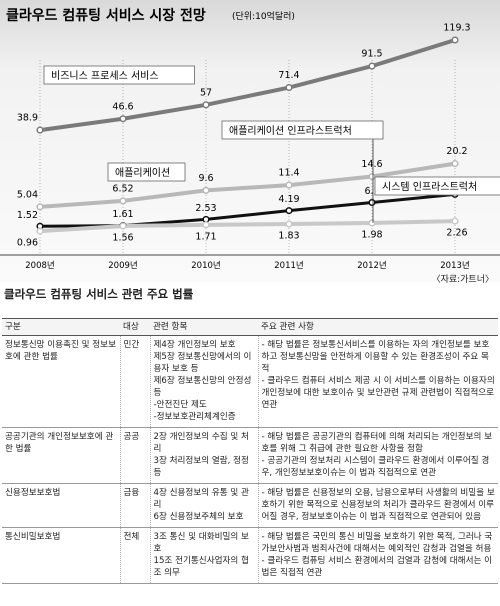  What do you see at coordinates (135, 381) in the screenshot?
I see `table-cell: 민간` at bounding box center [135, 381].